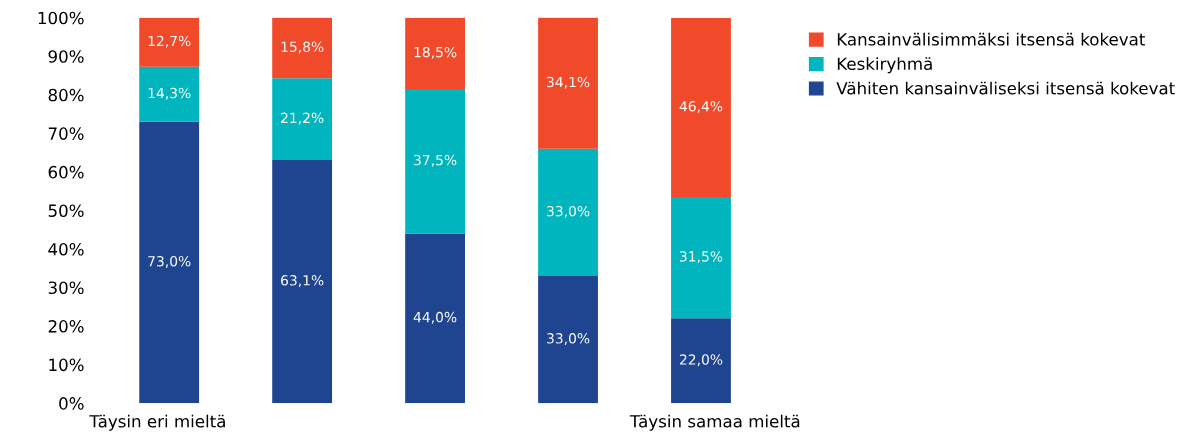  I want to click on data-label: 73,0%, so click(169, 261).